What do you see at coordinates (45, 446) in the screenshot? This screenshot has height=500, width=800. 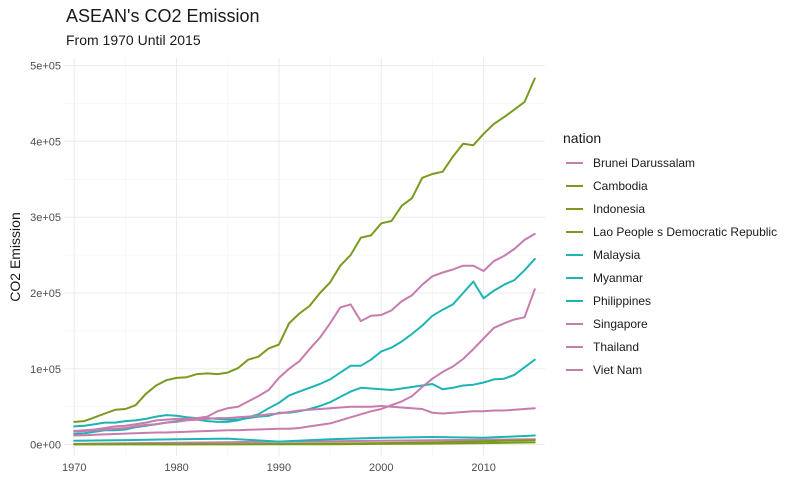 I see `y-tick-label: 0e+00` at bounding box center [45, 446].